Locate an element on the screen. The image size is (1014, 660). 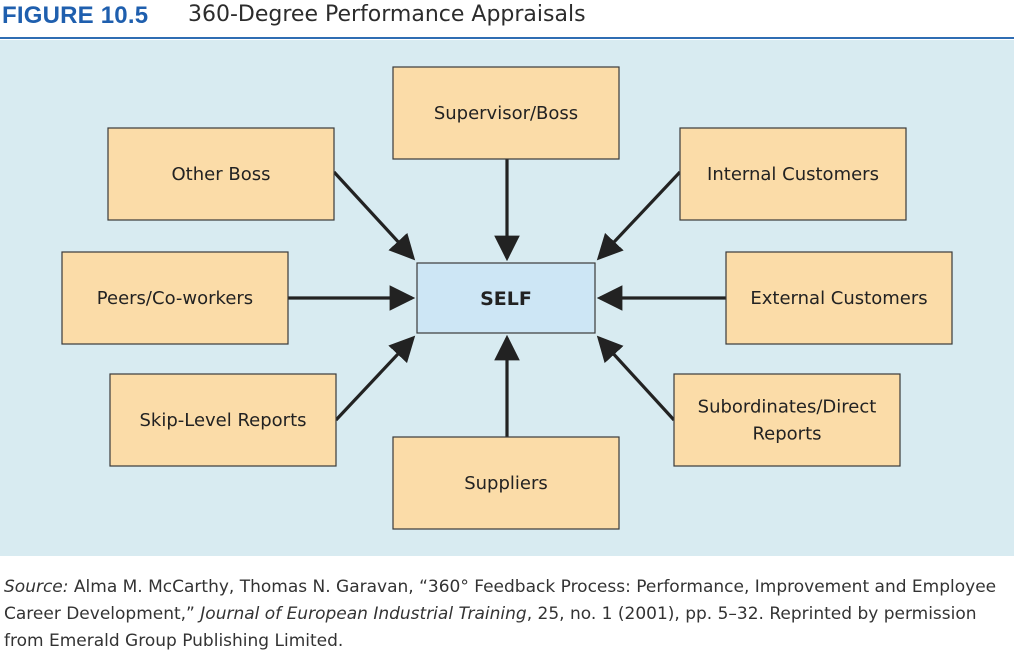
source-node-supervisor-boss: Supervisor/Boss is located at coordinates (506, 113).